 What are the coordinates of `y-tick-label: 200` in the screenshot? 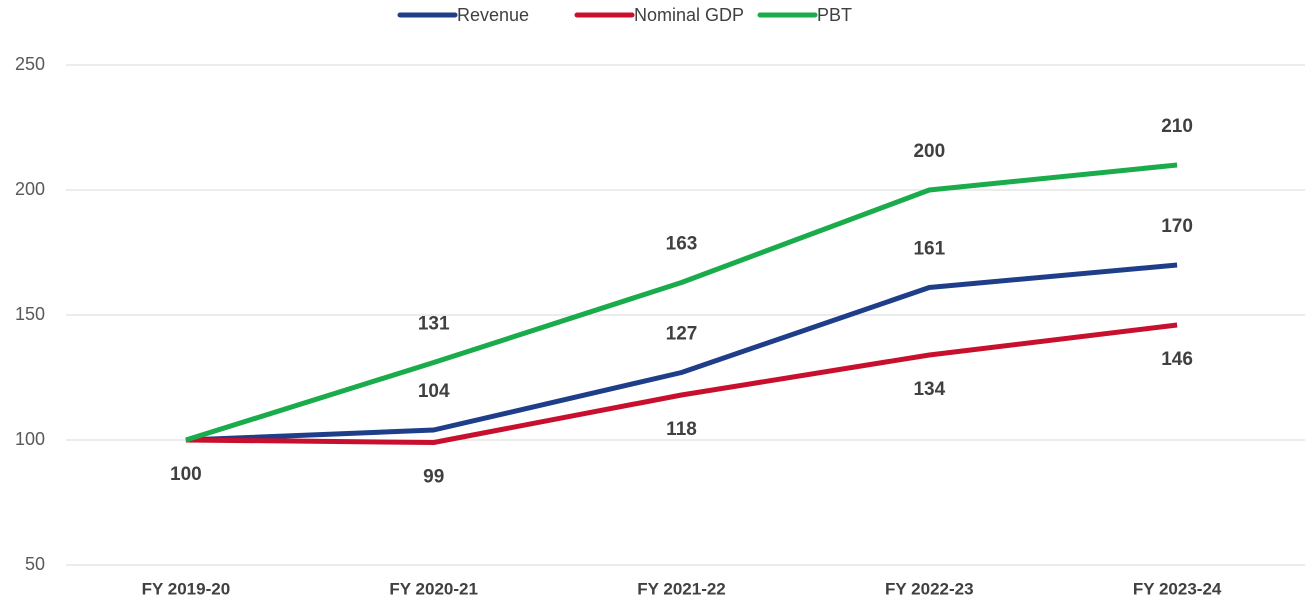 It's located at (30, 189).